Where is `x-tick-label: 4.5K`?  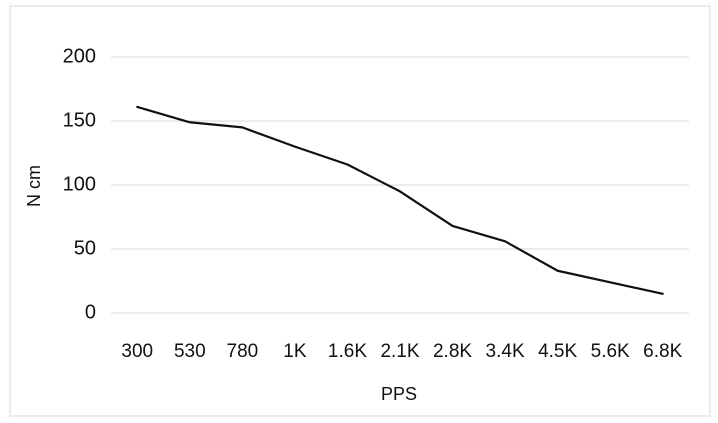
x-tick-label: 4.5K is located at coordinates (557, 351).